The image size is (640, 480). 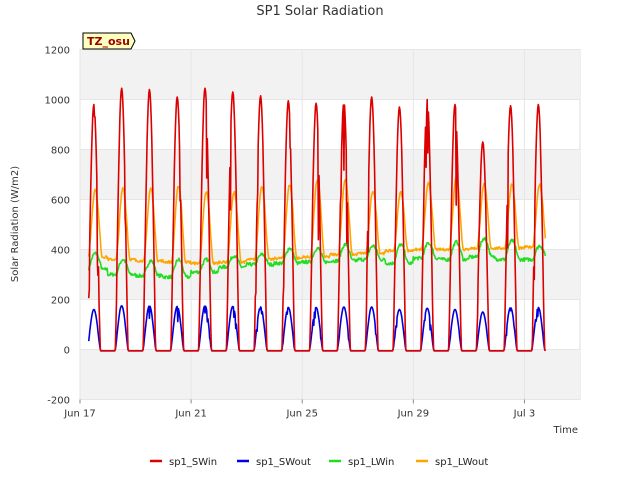 What do you see at coordinates (317, 258) in the screenshot?
I see `series-line-sp1_LWin` at bounding box center [317, 258].